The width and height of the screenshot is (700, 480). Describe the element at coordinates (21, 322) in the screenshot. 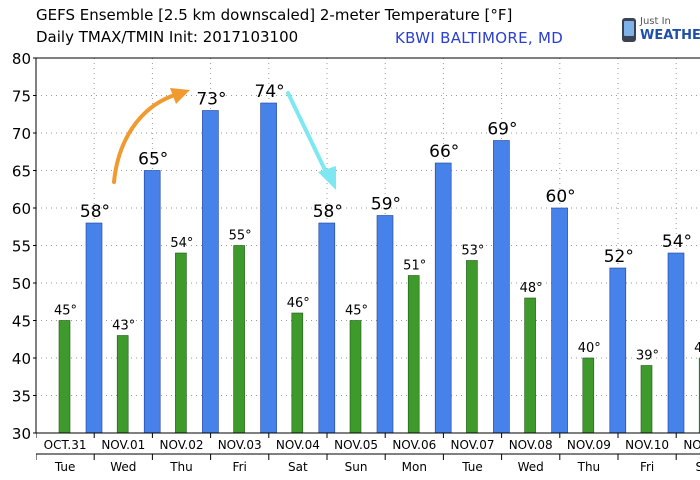

I see `y-tick-label: 45` at that location.